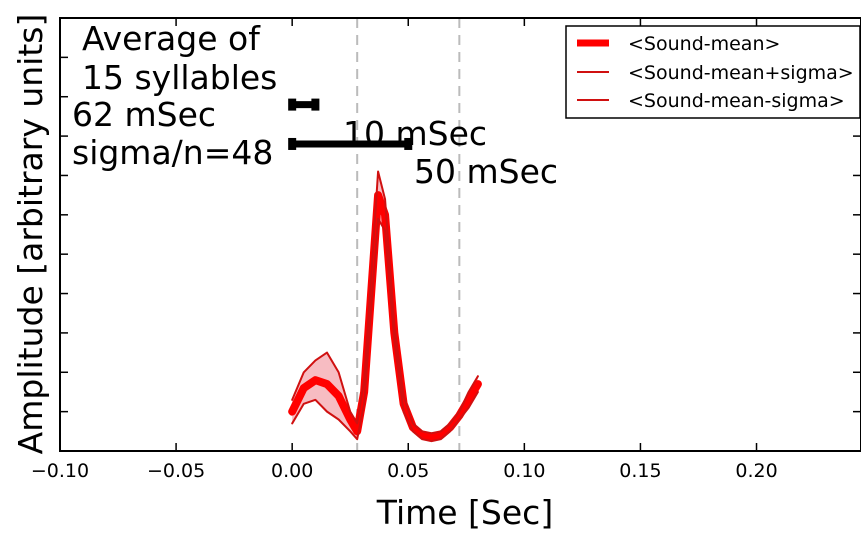 The image size is (861, 534). Describe the element at coordinates (464, 512) in the screenshot. I see `x-axis-label: Time [Sec]` at that location.